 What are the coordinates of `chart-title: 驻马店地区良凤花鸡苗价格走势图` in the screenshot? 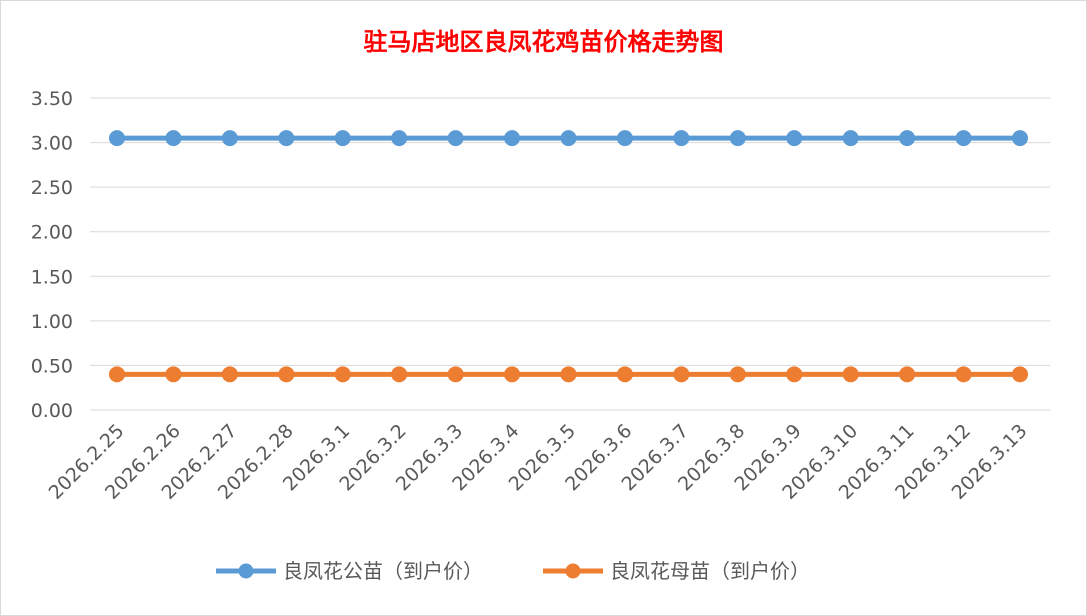 It's located at (543, 41).